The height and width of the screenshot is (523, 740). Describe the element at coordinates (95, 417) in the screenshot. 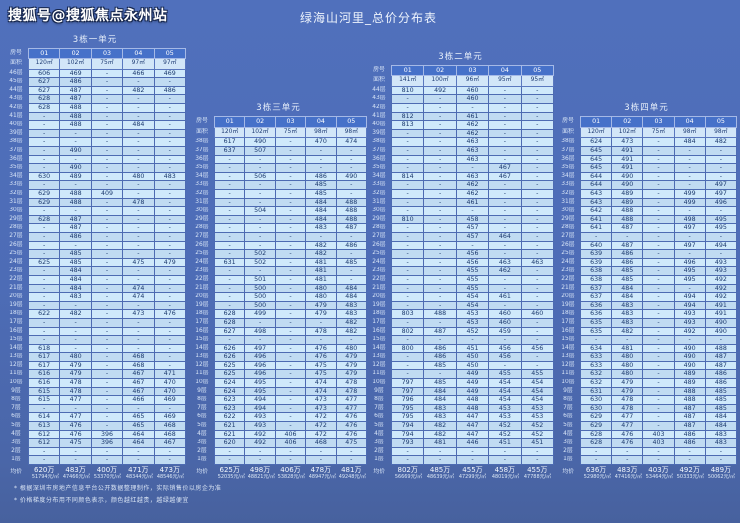

I see `floor-row: 6层 614 477-465 469` at that location.